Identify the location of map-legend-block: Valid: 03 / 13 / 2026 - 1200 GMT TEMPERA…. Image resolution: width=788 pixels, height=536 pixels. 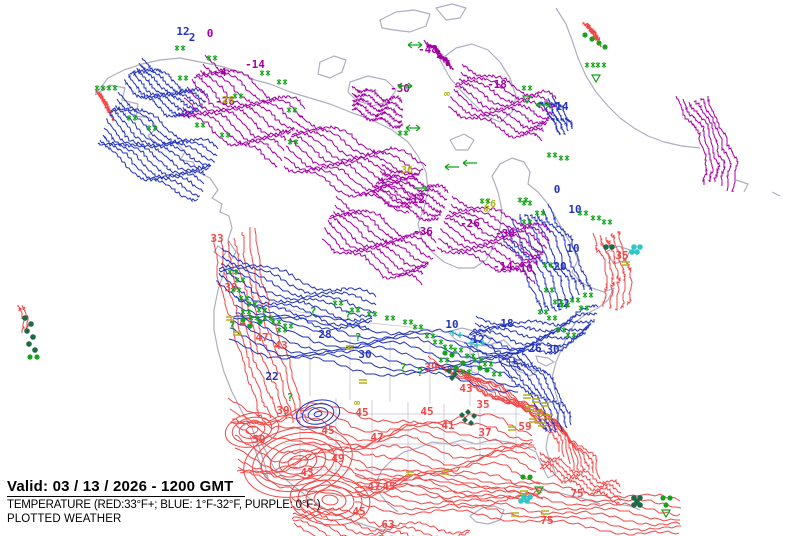
(164, 502).